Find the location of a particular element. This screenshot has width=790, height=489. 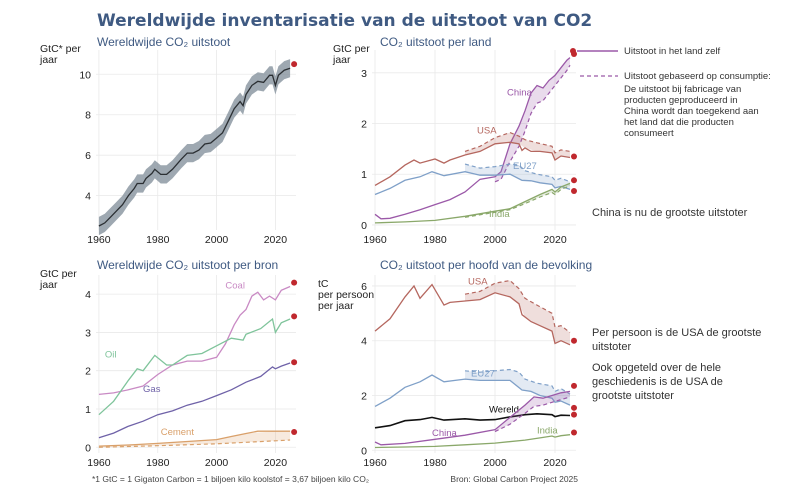

note-cumulative: grootste uitstoter is located at coordinates (633, 396).